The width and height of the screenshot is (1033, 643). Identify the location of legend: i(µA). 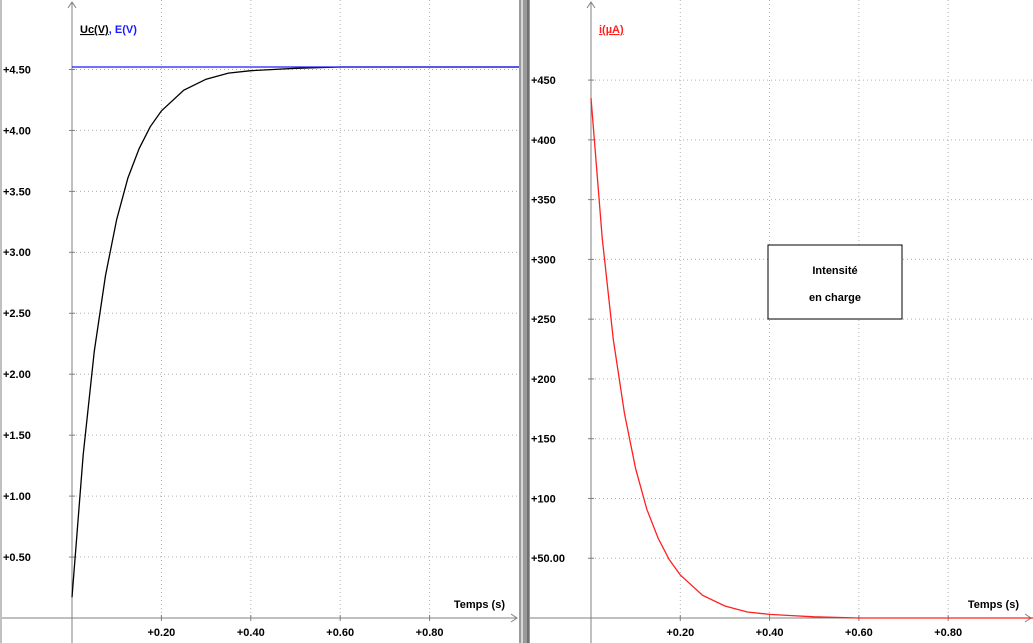
(611, 30).